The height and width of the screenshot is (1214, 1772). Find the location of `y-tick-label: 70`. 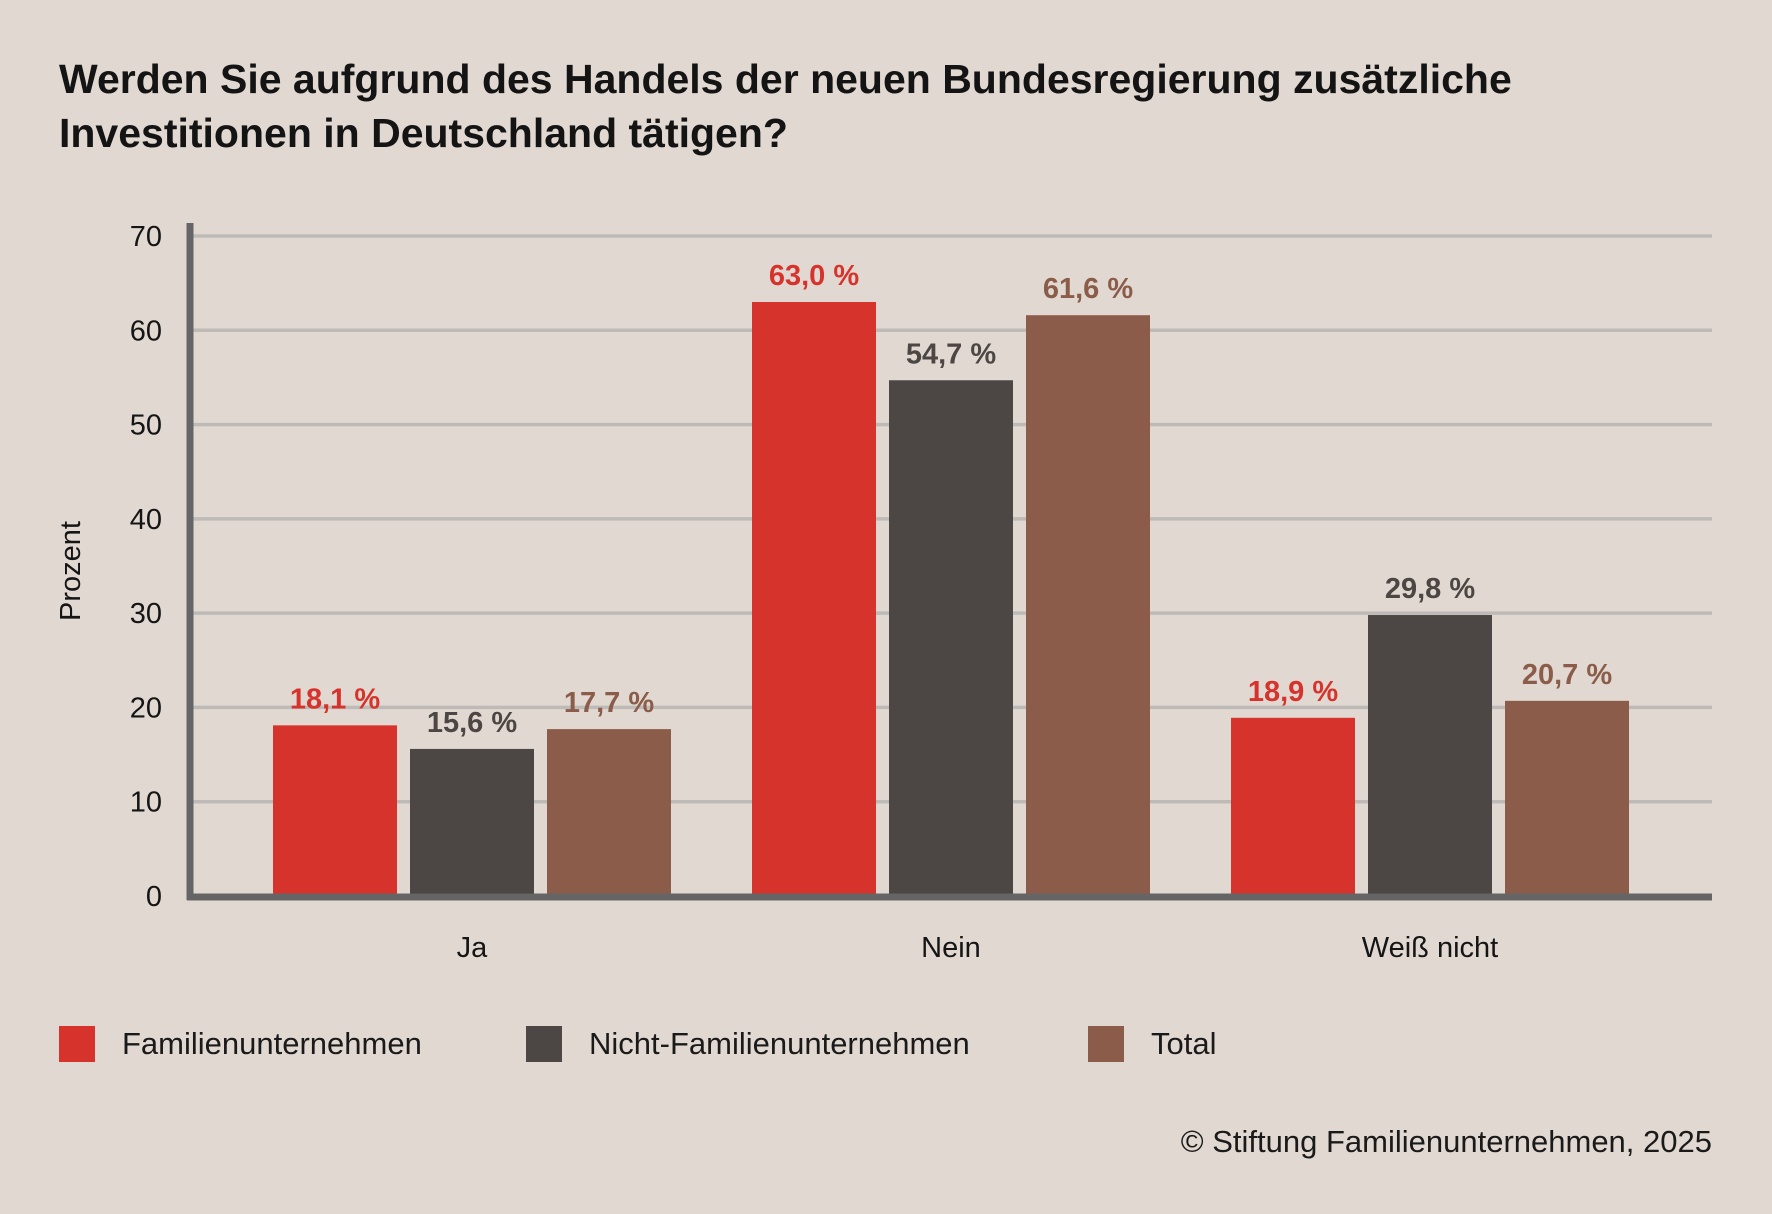

y-tick-label: 70 is located at coordinates (146, 237).